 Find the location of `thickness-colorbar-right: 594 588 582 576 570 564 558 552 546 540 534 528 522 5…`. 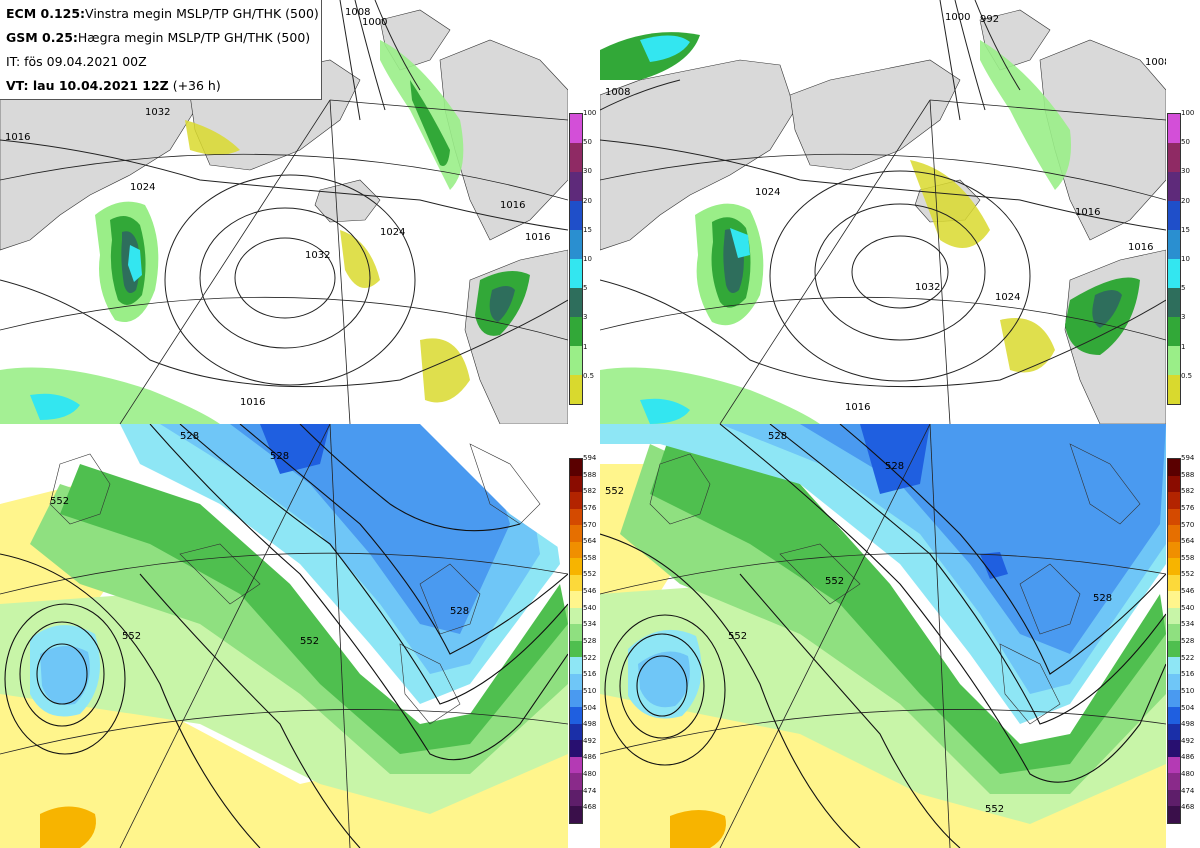

thickness-colorbar-right: 594 588 582 576 570 564 558 552 546 540 534 528 522 5… is located at coordinates (1183, 639).